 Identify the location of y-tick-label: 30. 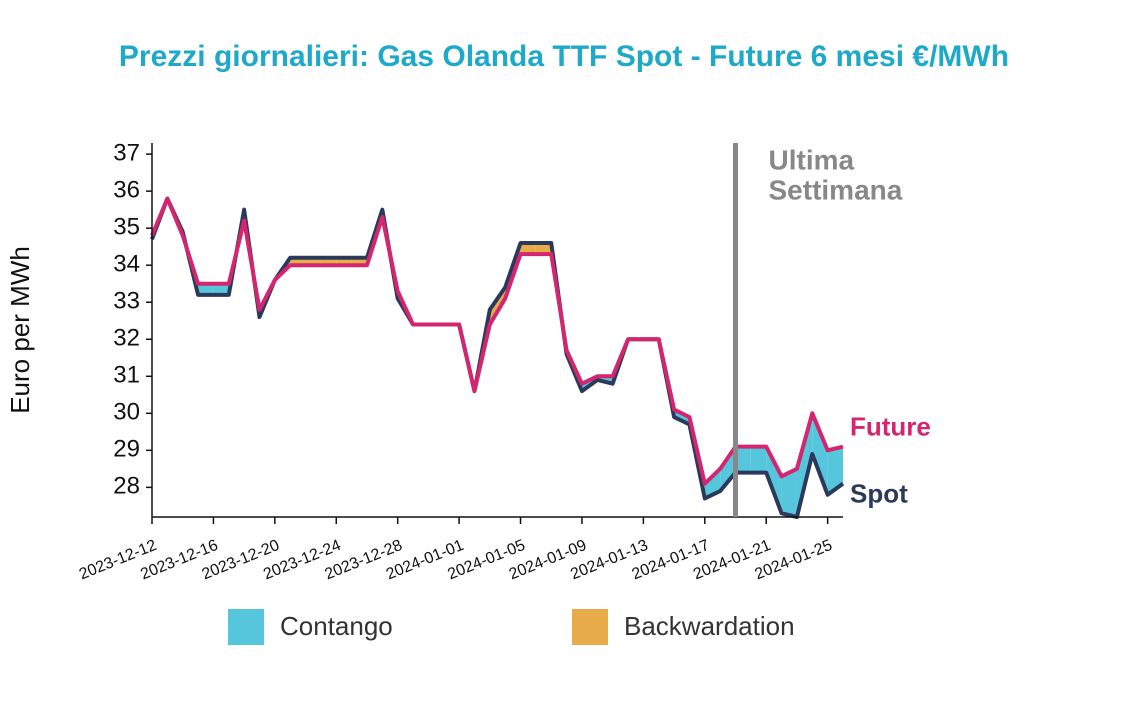
(126, 412).